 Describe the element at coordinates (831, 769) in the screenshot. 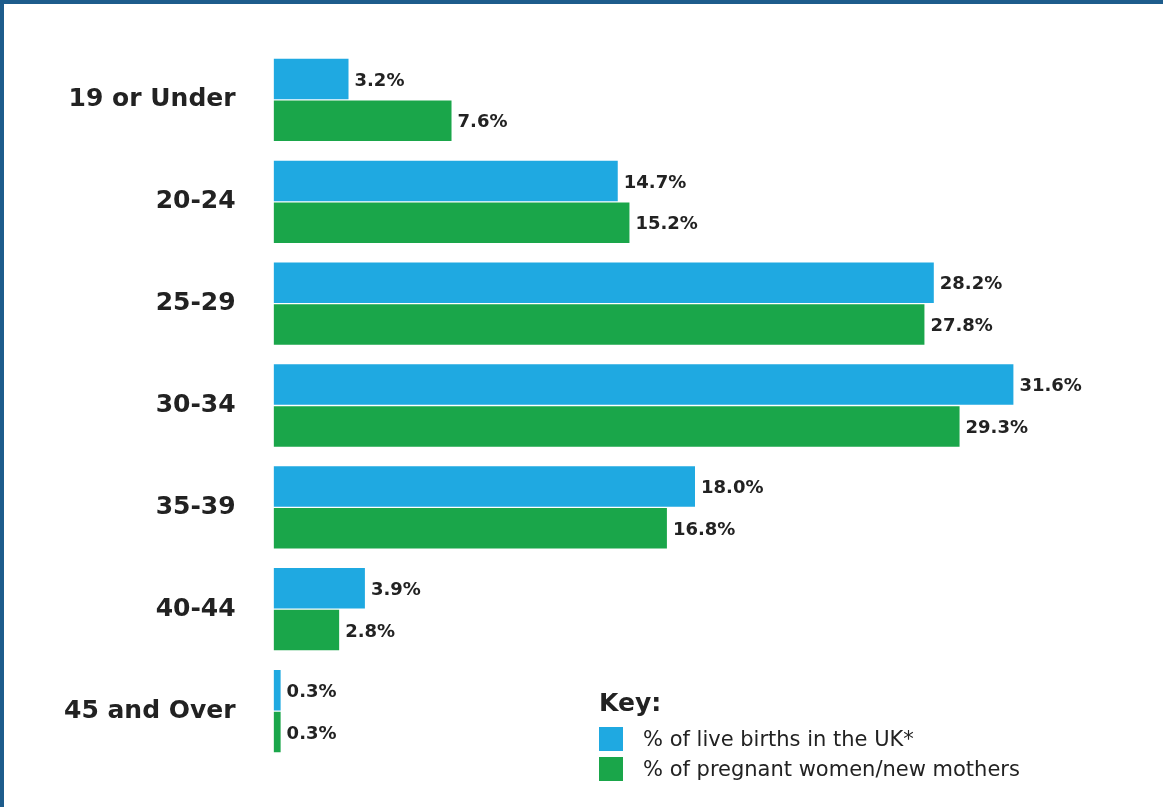

I see `legend-label: % of pregnant women/new mothers` at that location.